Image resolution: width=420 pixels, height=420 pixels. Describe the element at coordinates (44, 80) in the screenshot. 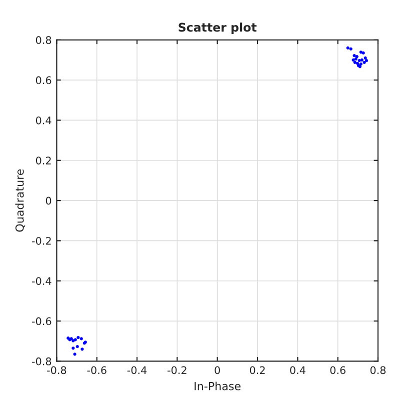

I see `y-tick-label: 0.6` at that location.